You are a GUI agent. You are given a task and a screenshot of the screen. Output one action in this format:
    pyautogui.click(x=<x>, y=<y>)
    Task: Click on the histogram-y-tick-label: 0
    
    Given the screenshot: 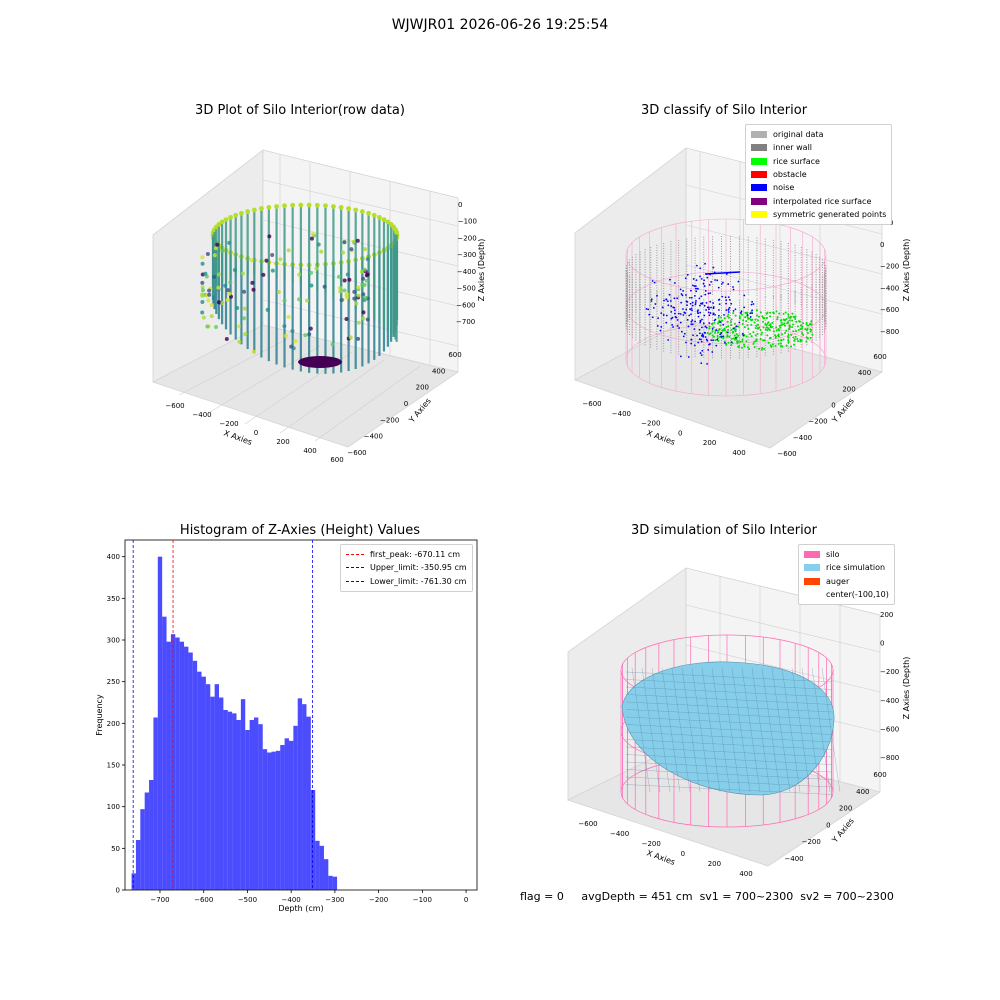 What is the action you would take?
    pyautogui.click(x=118, y=891)
    